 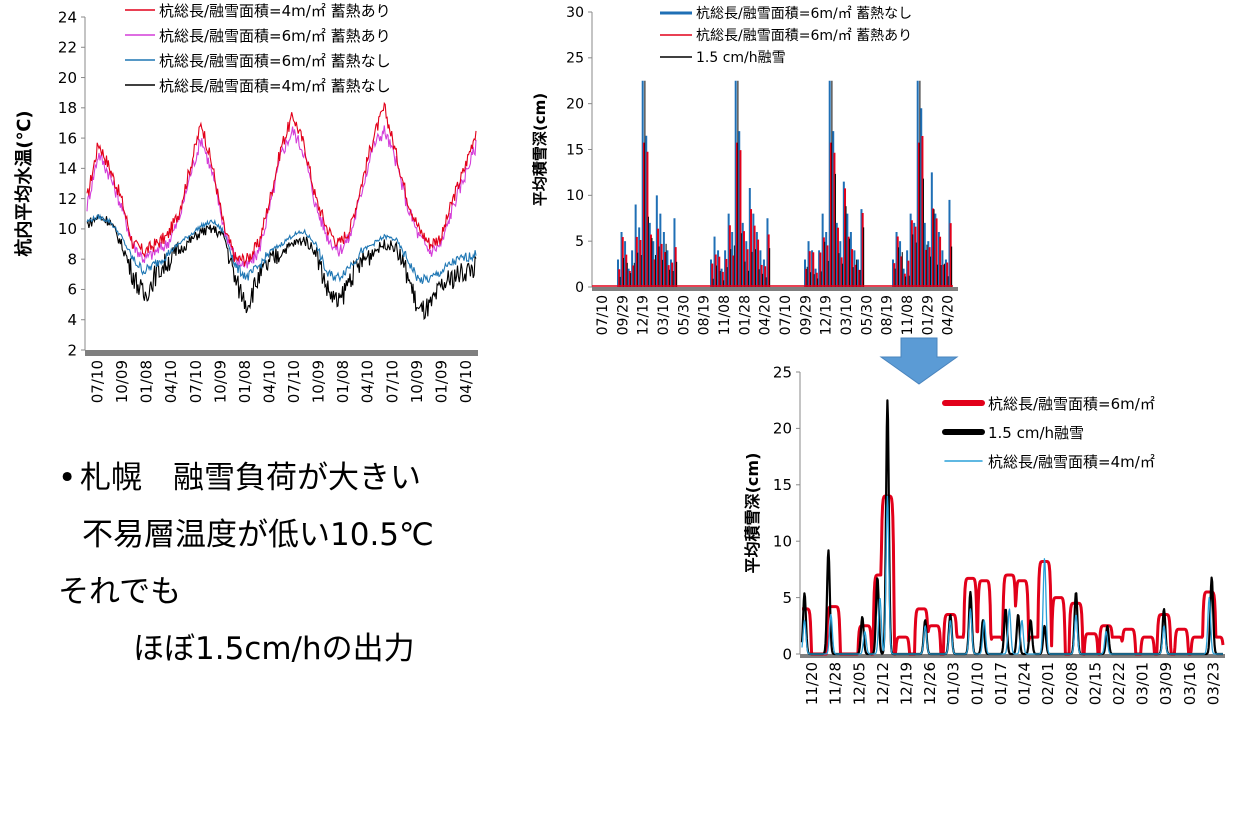 I want to click on legend-label: 杭総長/融雪面積=4m/㎡, so click(x=1071, y=462).